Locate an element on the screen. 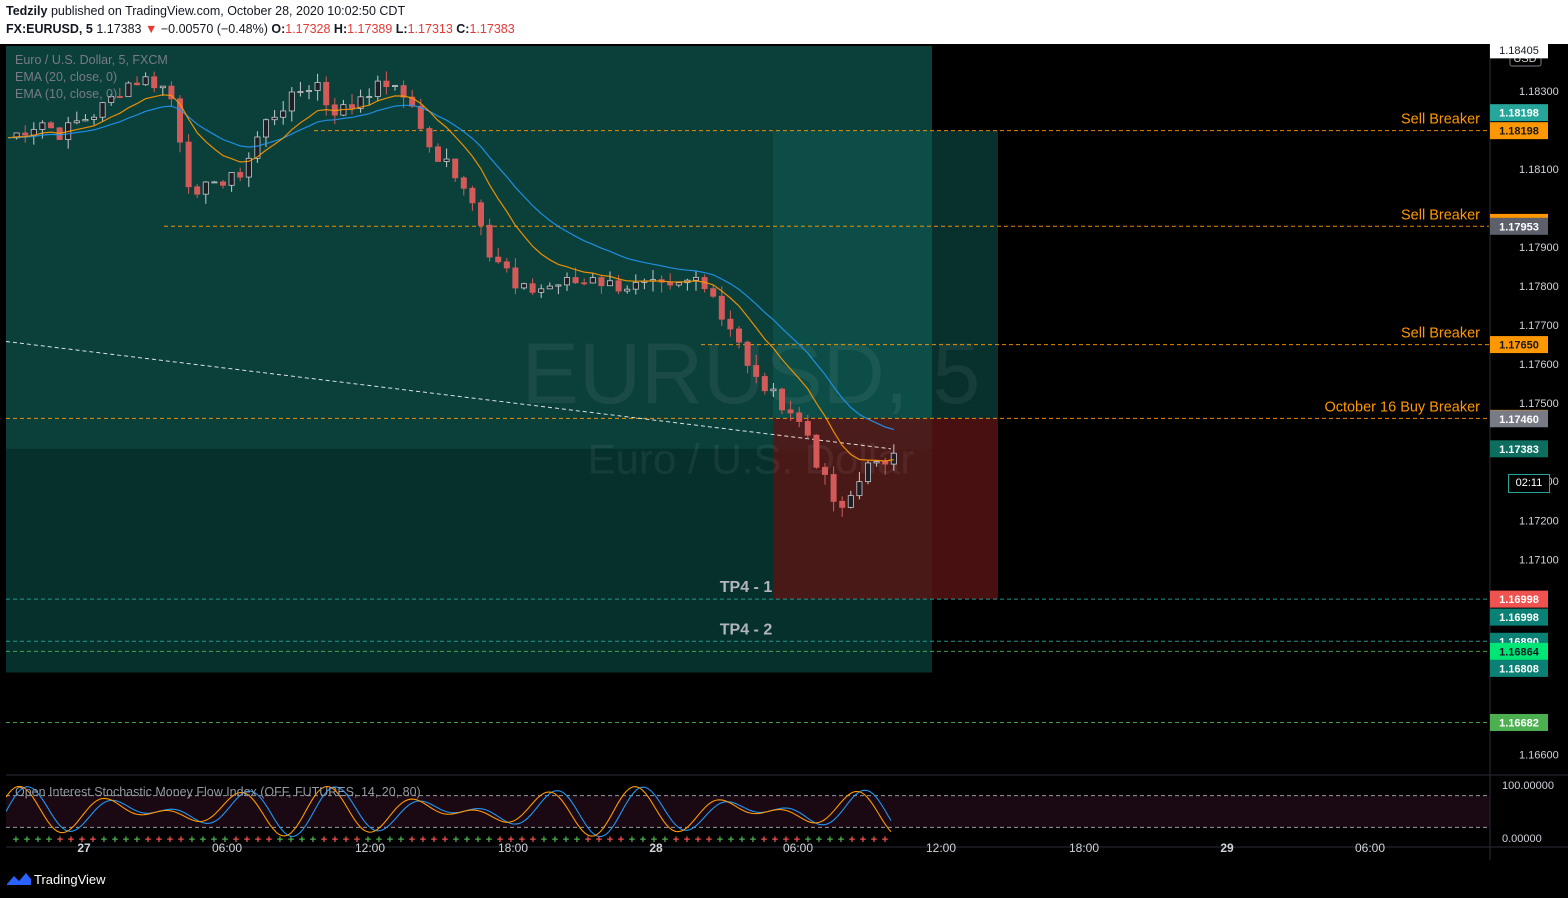 Image resolution: width=1568 pixels, height=898 pixels. indicator-y-tick: 100.00000 is located at coordinates (1528, 786).